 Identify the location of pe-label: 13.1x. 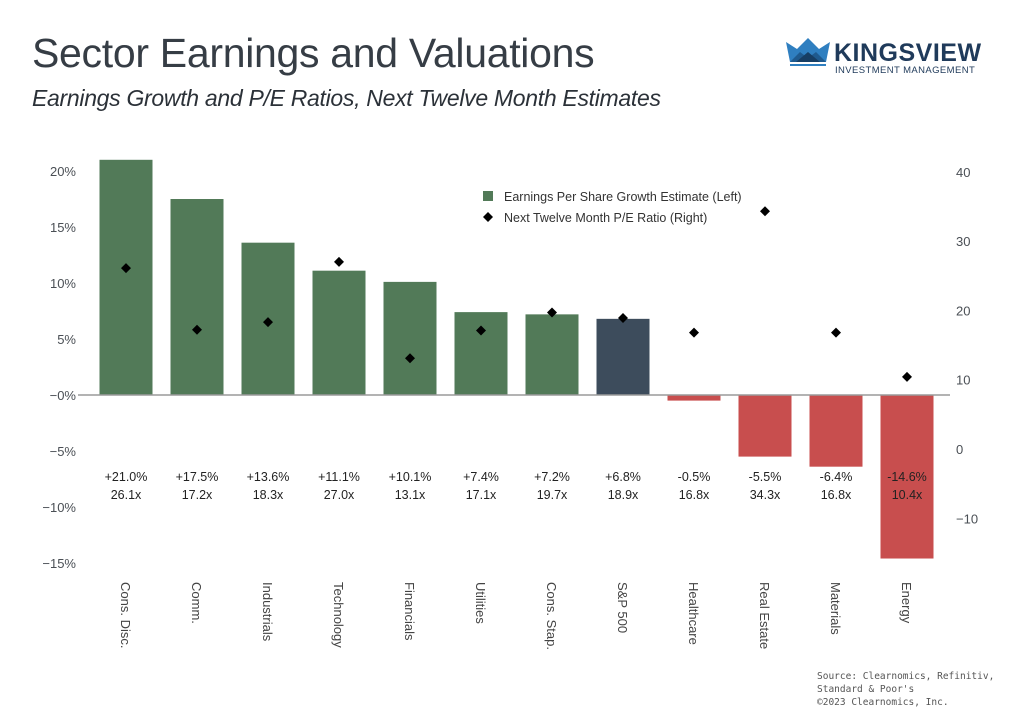
(410, 495).